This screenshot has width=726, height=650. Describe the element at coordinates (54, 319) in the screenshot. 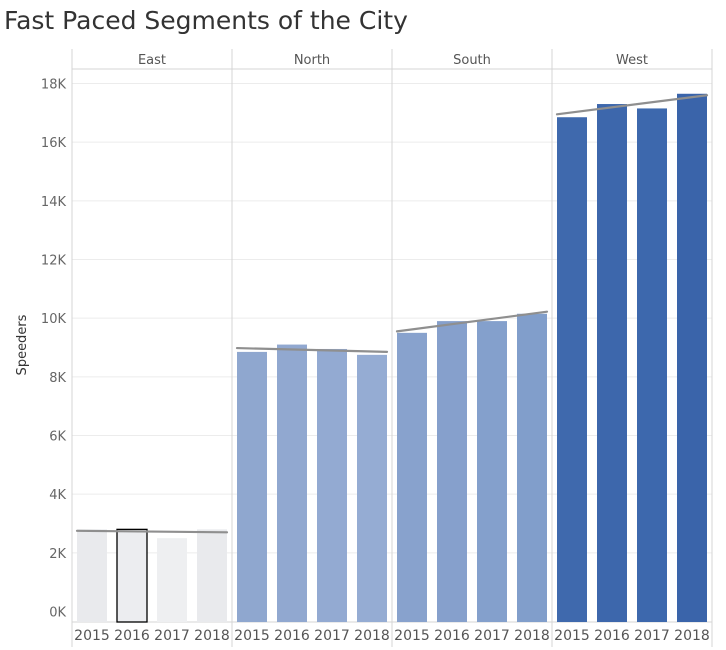

I see `y-tick-label: 10K` at that location.